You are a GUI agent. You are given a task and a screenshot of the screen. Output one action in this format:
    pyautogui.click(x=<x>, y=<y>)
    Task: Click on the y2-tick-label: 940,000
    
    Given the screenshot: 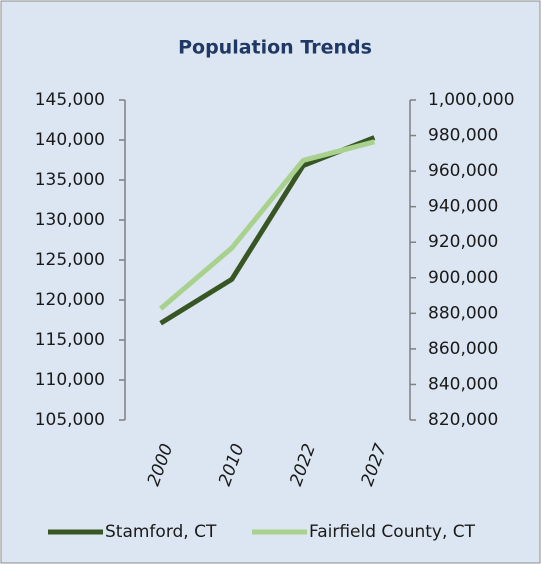 What is the action you would take?
    pyautogui.click(x=463, y=207)
    